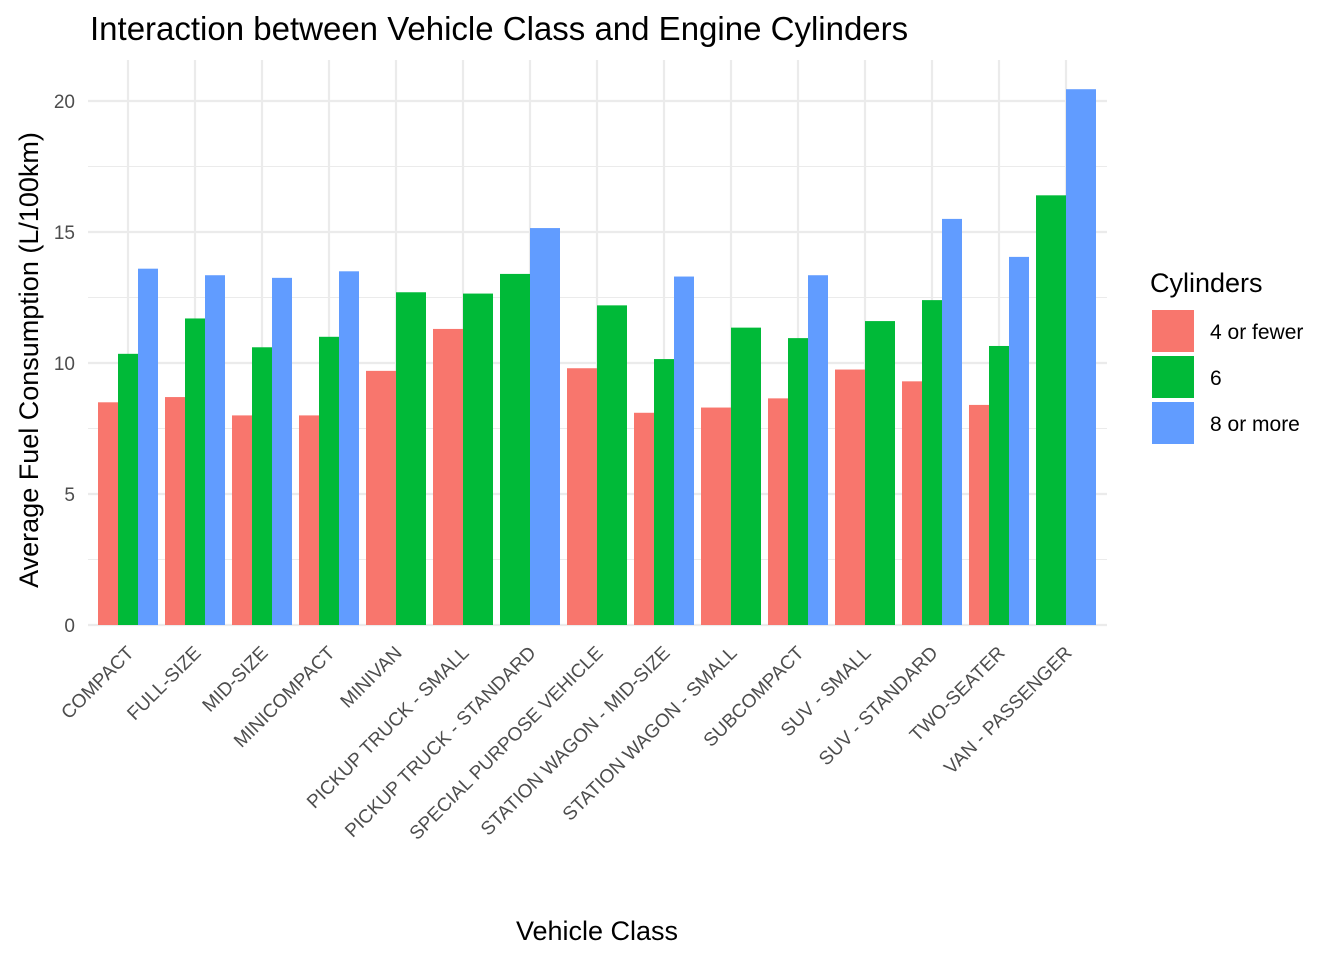  I want to click on legend-label: 6, so click(1216, 378).